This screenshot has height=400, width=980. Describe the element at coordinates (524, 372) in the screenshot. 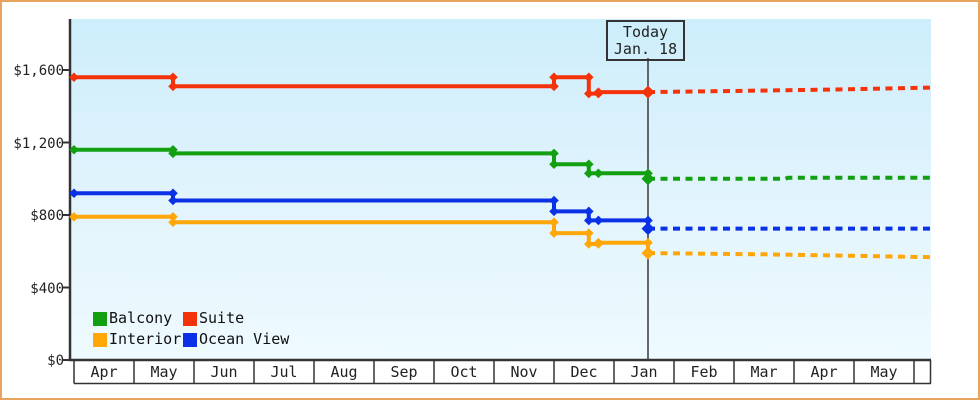

I see `month-label-7: Nov` at that location.